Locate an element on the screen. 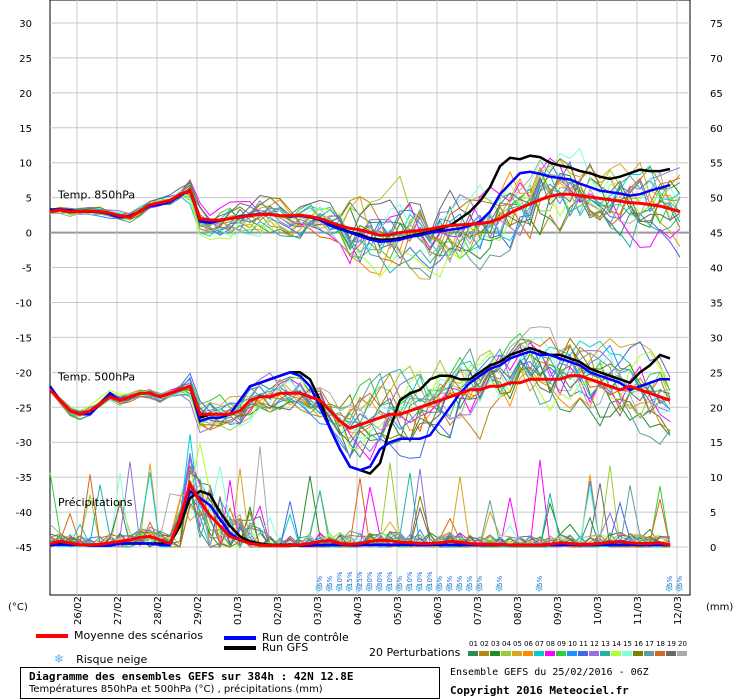 This screenshot has width=740, height=700. series-0-t850-line is located at coordinates (365, 212).